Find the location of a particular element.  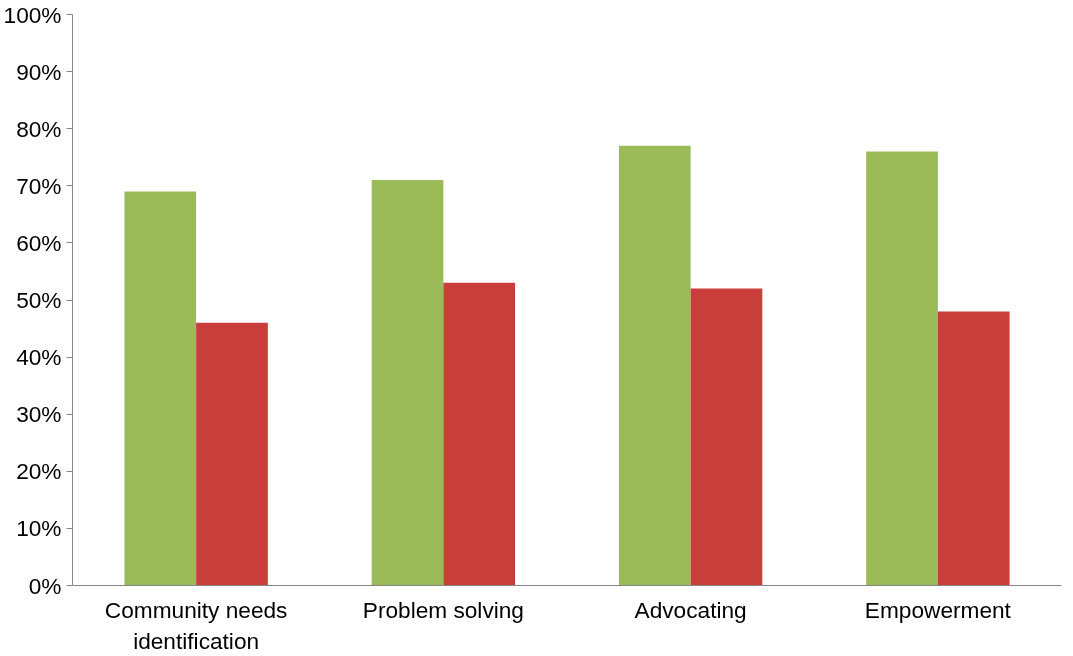

x-tick-label: Empowerment is located at coordinates (938, 609).